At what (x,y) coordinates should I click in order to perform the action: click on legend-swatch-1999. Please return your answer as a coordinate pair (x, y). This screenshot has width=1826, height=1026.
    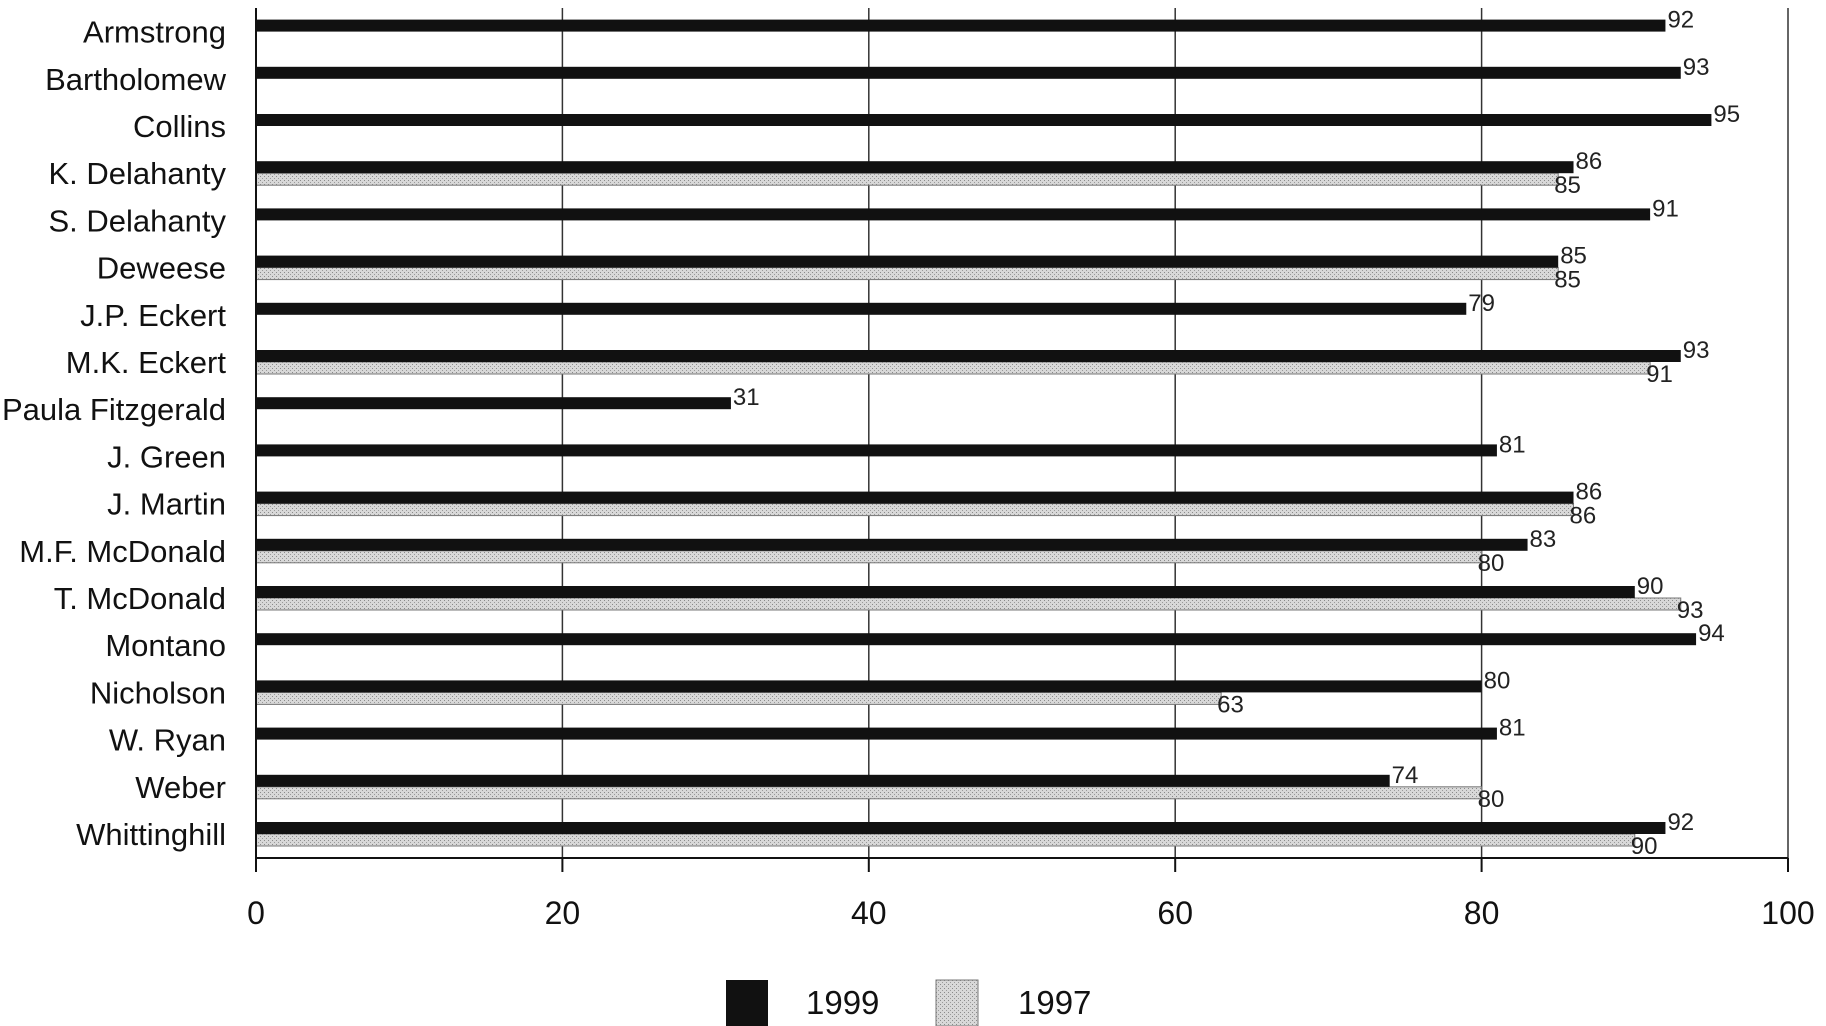
    Looking at the image, I should click on (747, 1003).